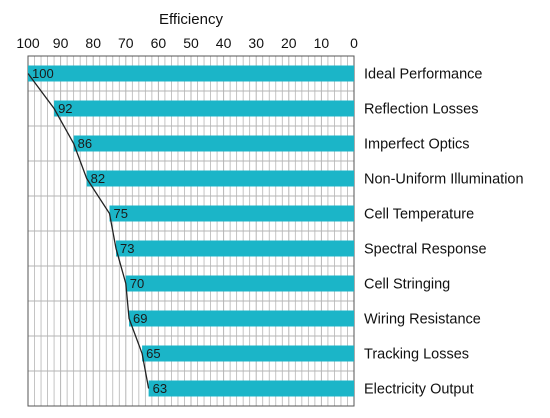 This screenshot has height=418, width=550. Describe the element at coordinates (422, 320) in the screenshot. I see `category-label: Wiring Resistance` at that location.